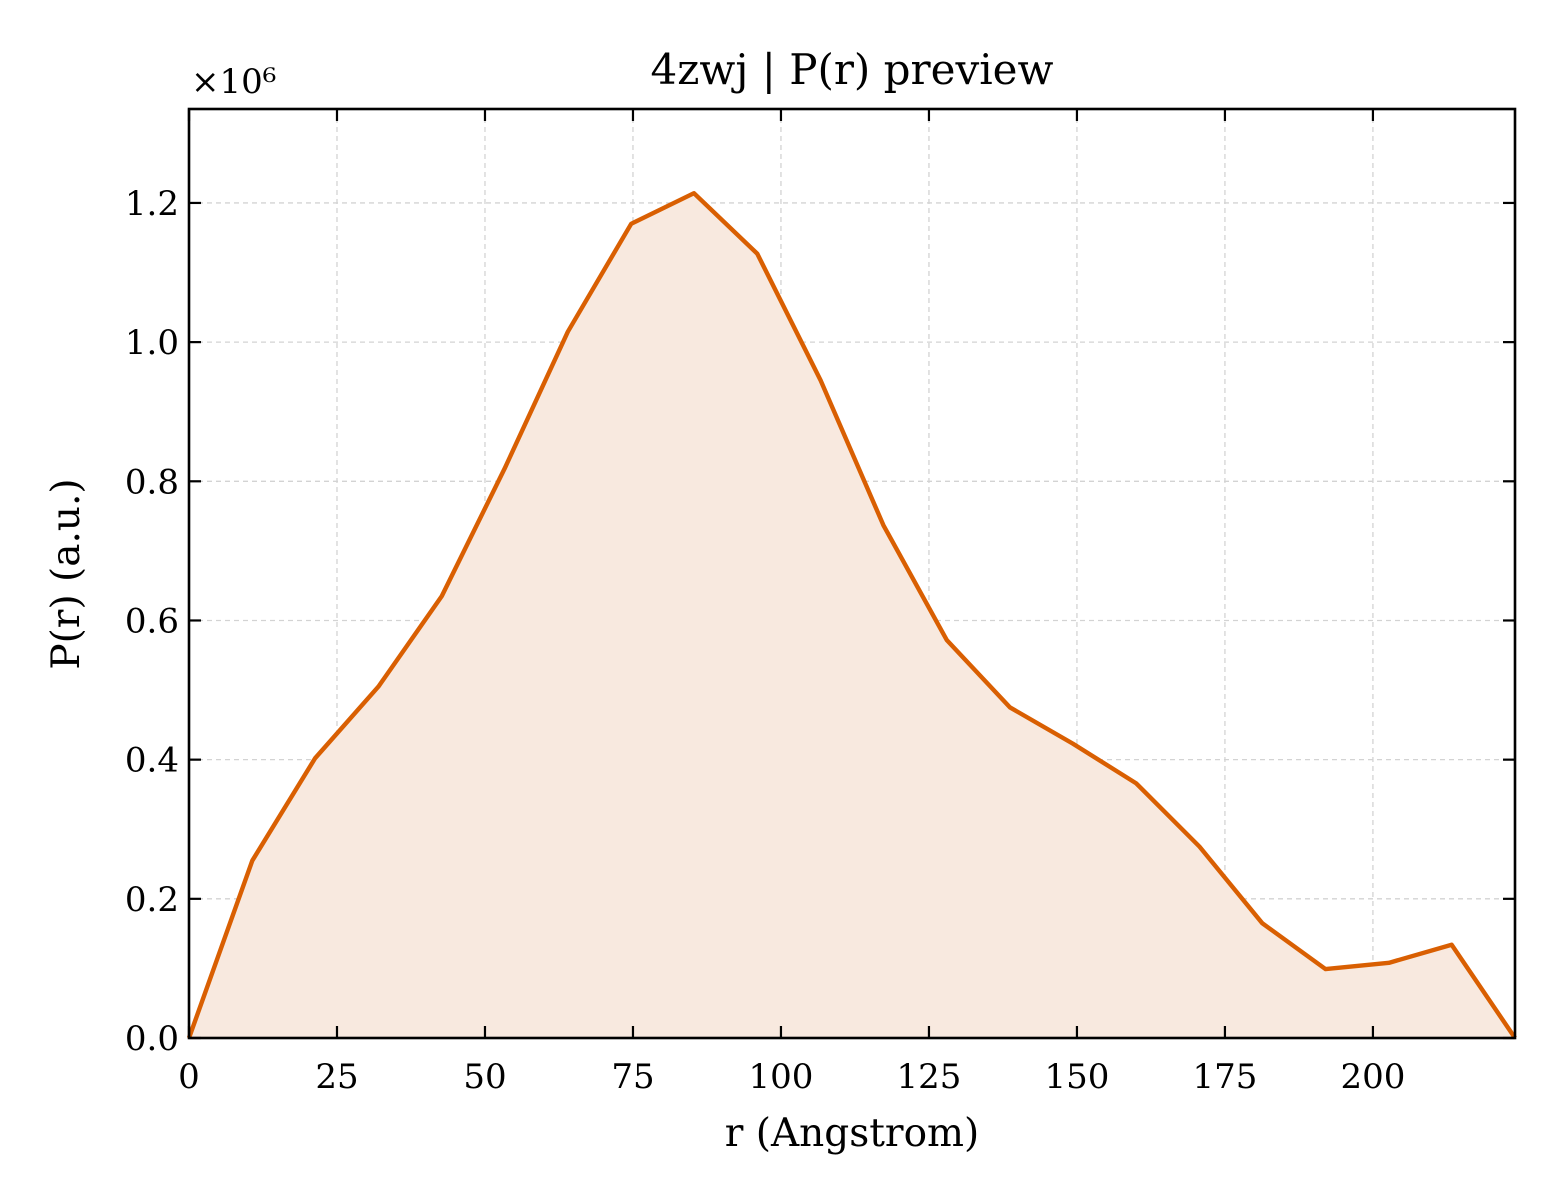  What do you see at coordinates (1224, 1077) in the screenshot?
I see `x-tick-label: 175` at bounding box center [1224, 1077].